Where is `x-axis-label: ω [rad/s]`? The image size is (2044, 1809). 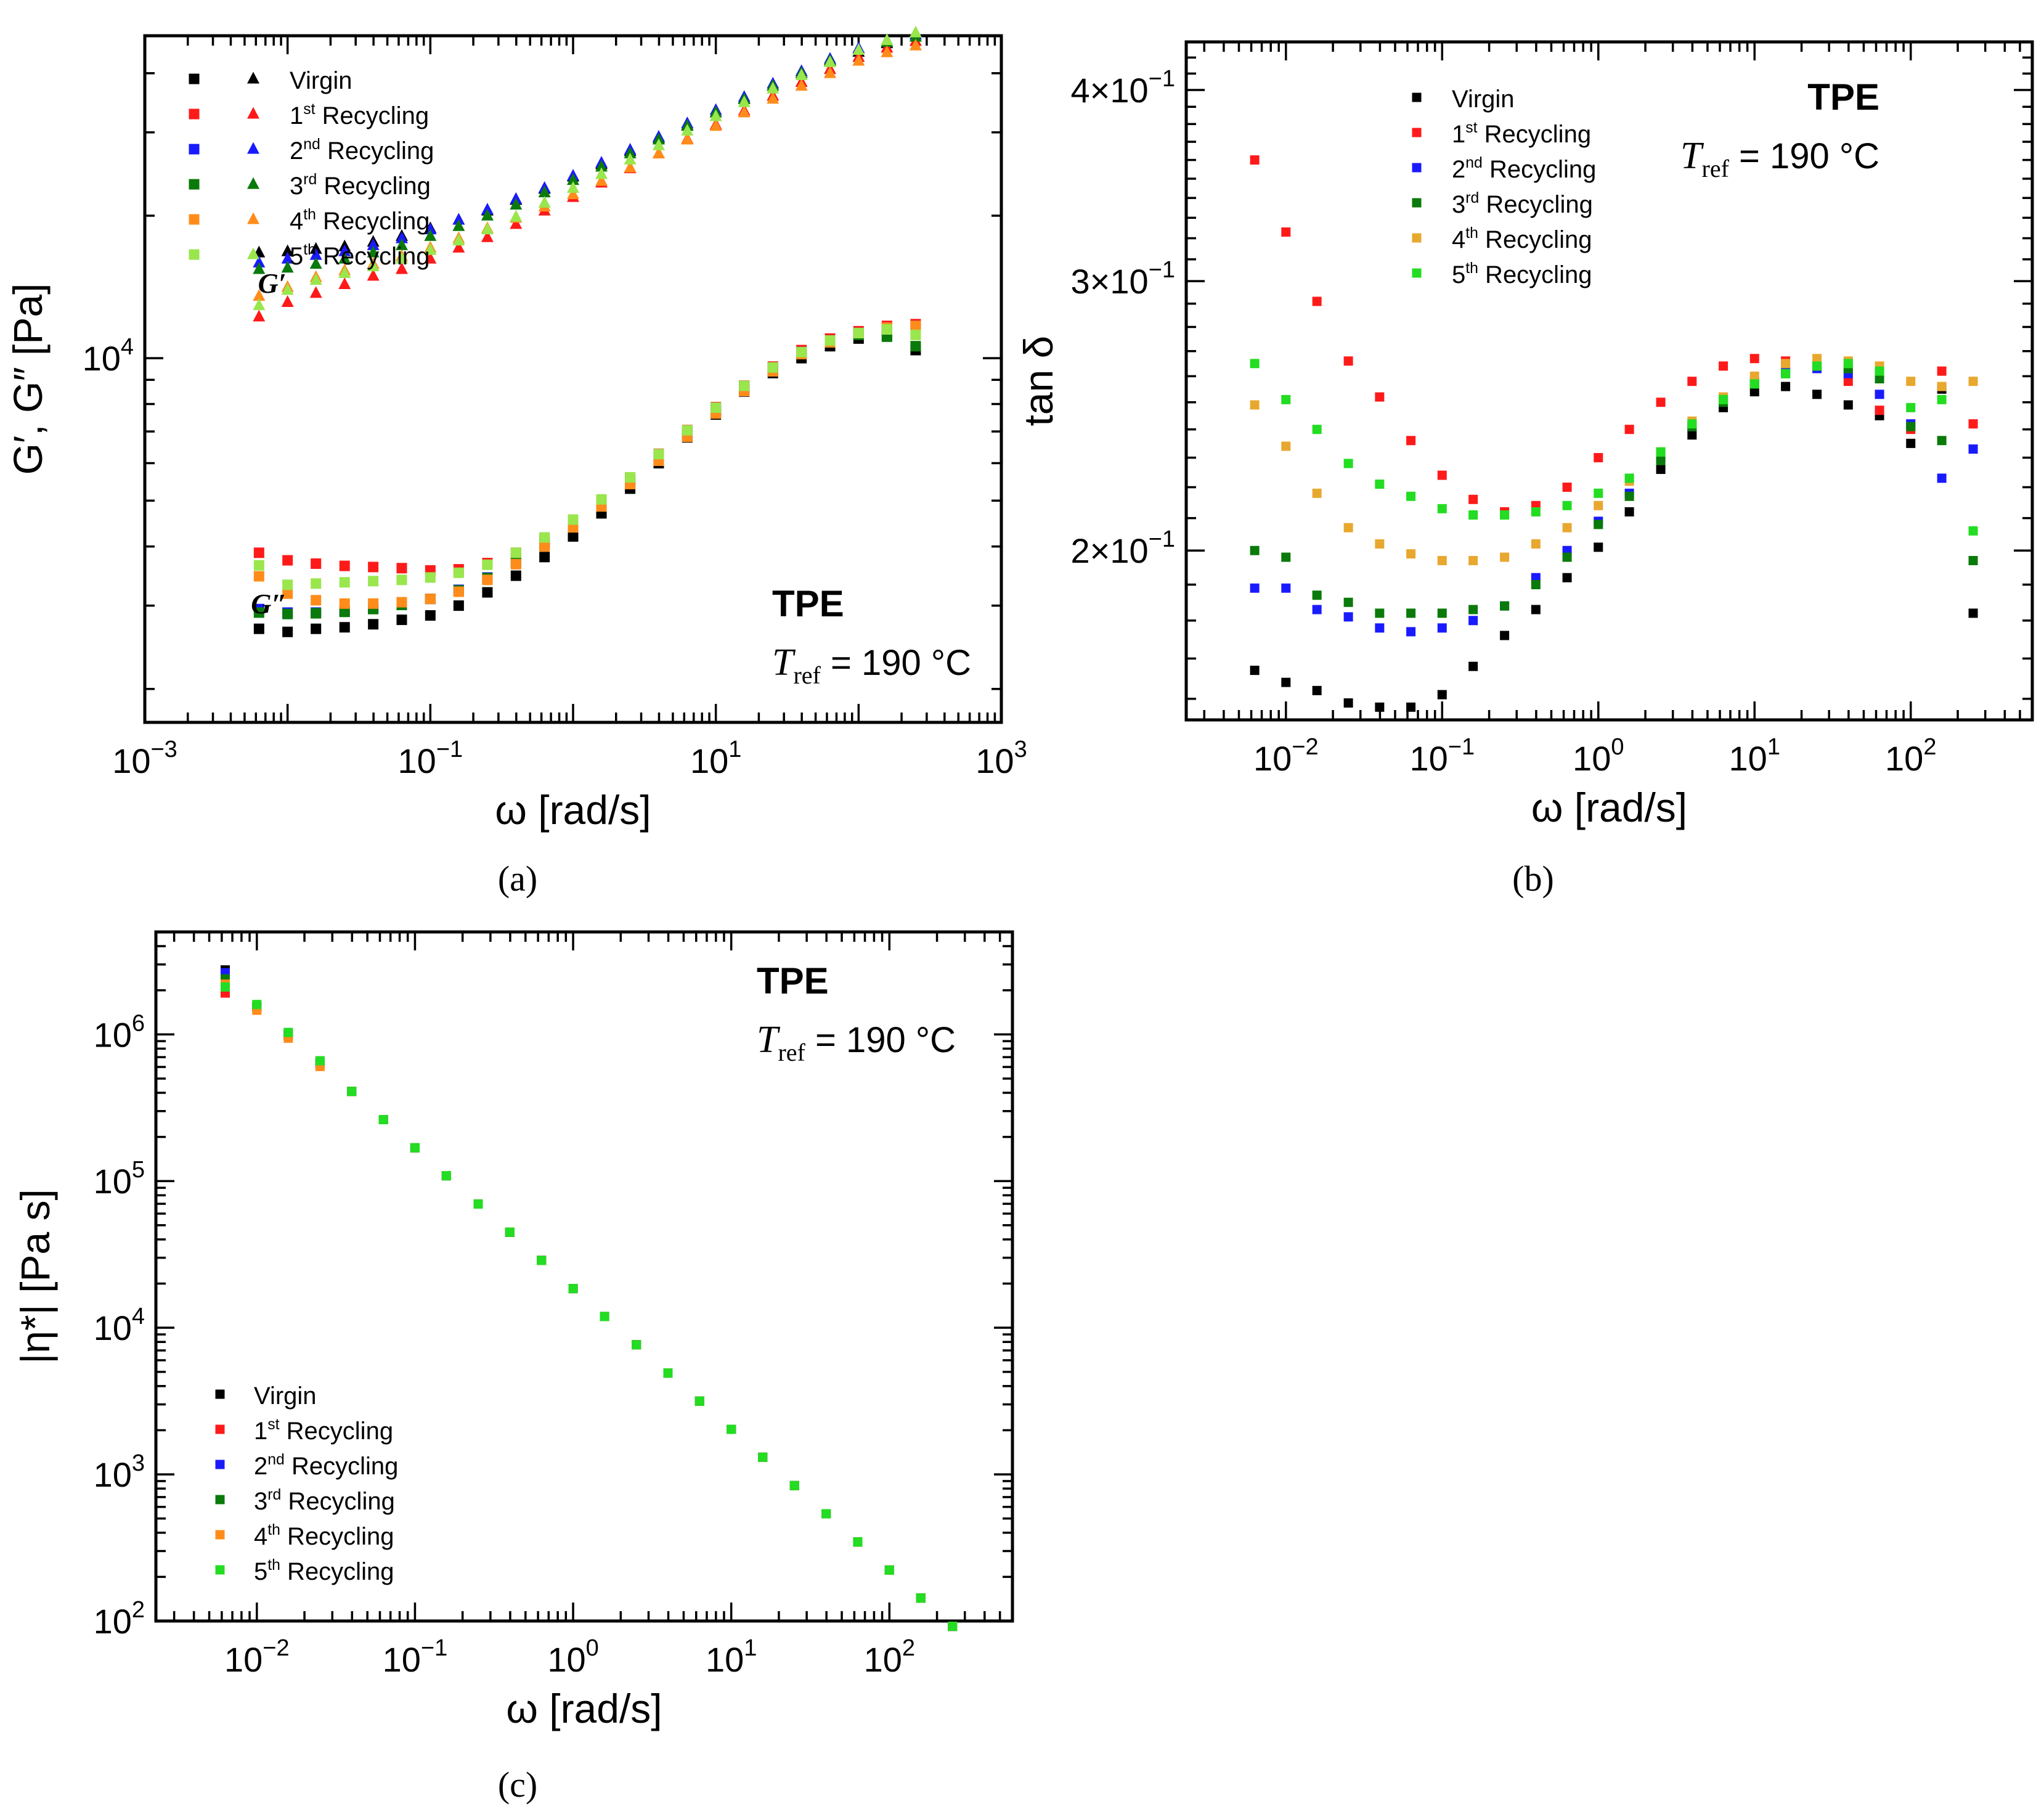 x-axis-label: ω [rad/s] is located at coordinates (584, 1708).